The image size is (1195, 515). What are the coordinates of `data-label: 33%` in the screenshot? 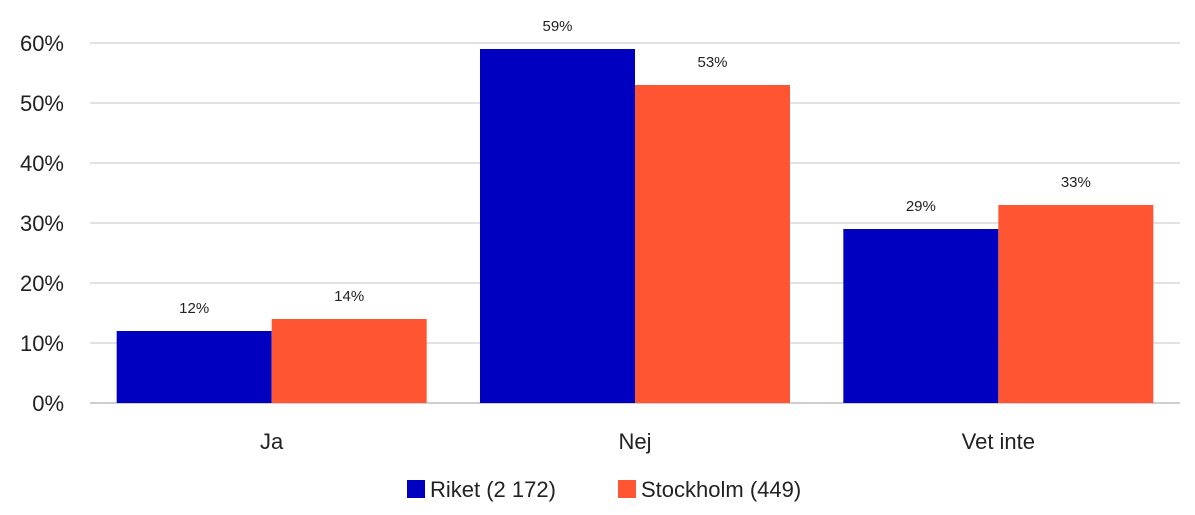 It's located at (1076, 182).